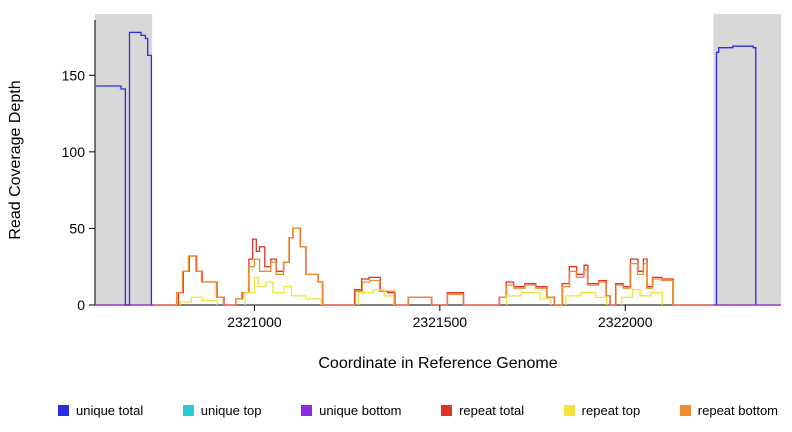  I want to click on legend-label-repeat-top: repeat top, so click(611, 410).